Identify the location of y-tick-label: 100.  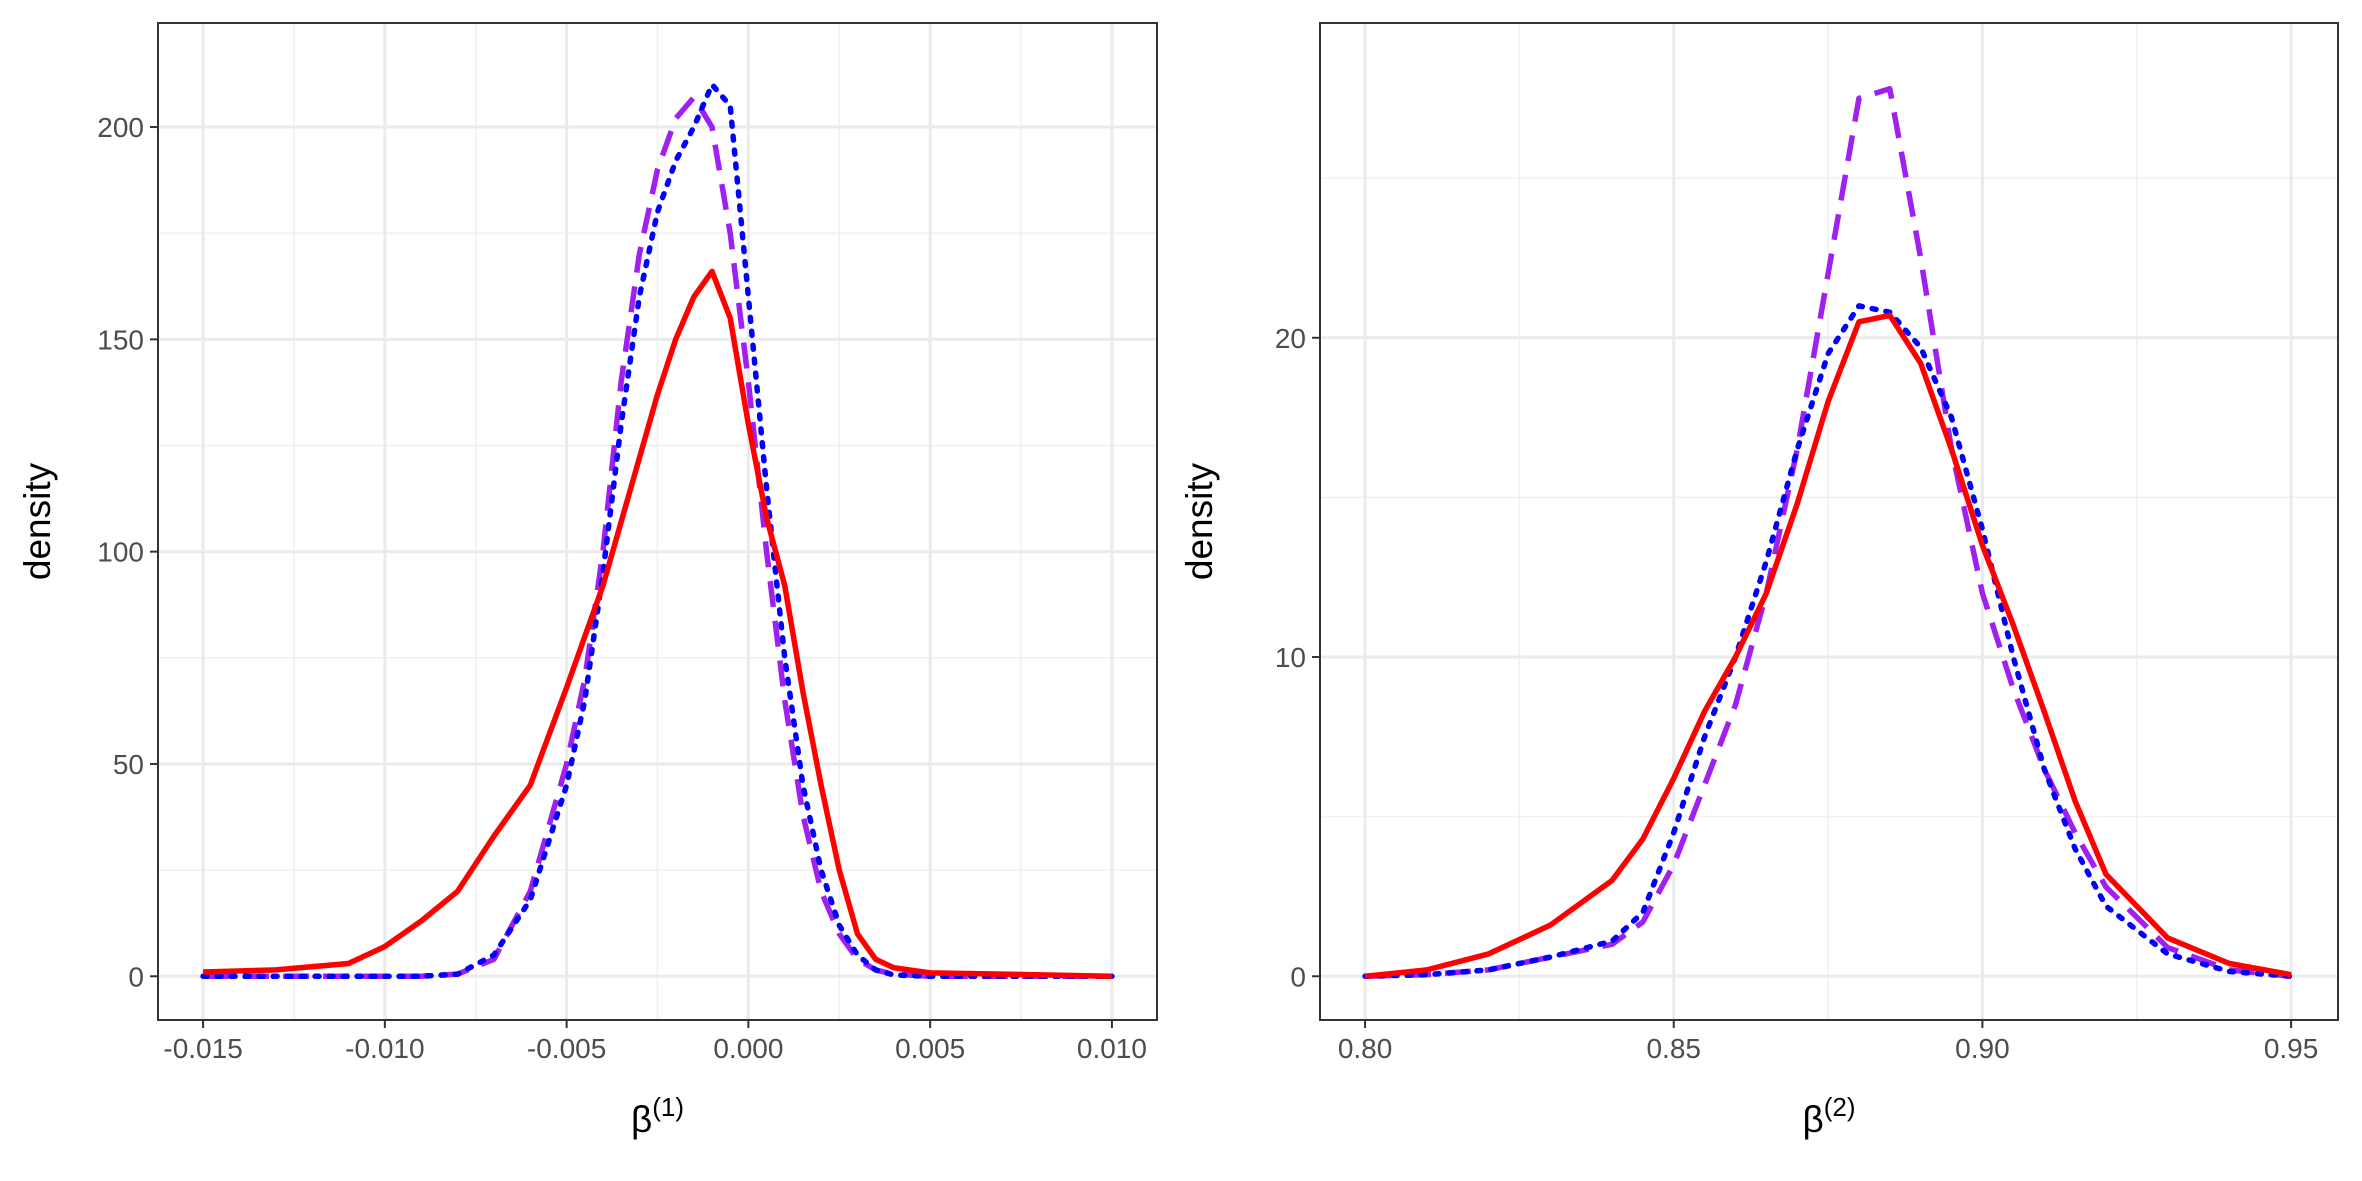
(120, 552).